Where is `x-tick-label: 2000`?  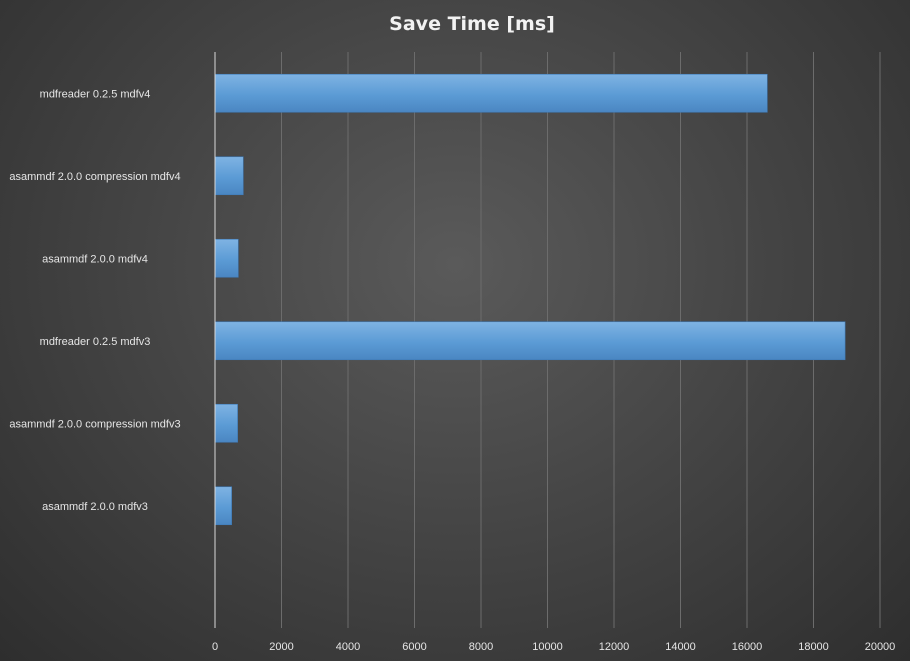 x-tick-label: 2000 is located at coordinates (281, 647).